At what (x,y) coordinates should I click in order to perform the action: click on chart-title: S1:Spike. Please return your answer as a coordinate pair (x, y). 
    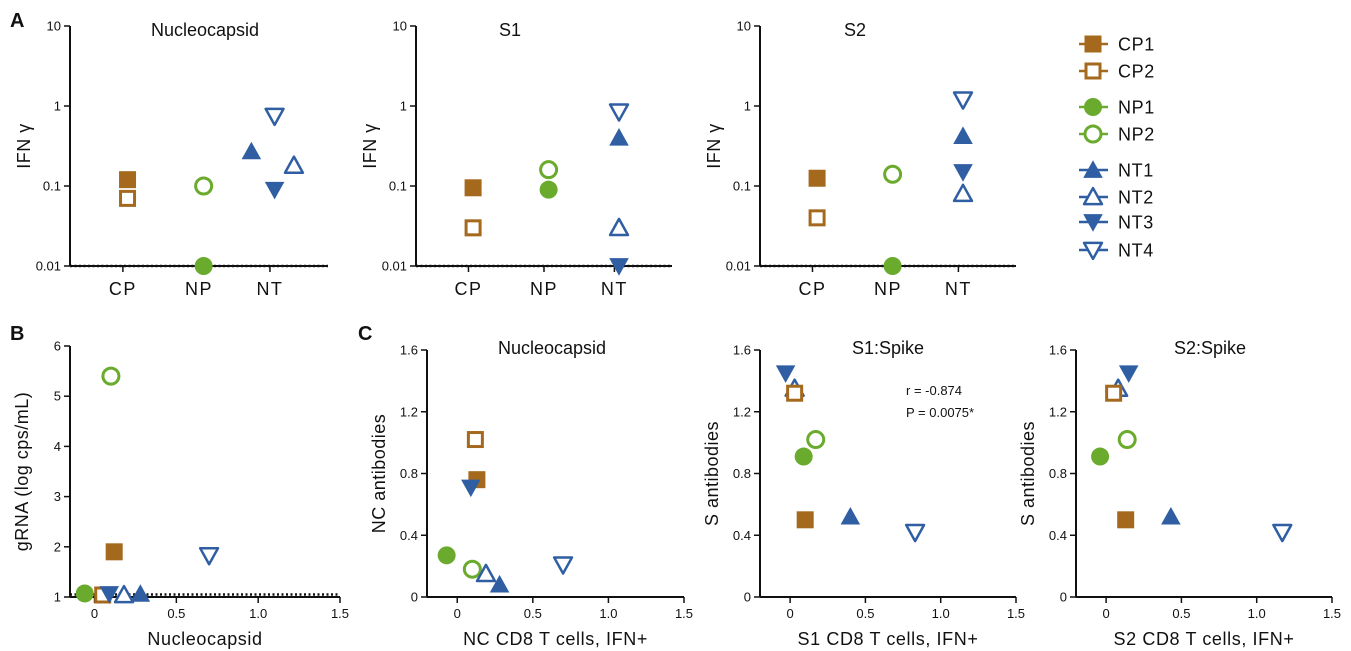
    Looking at the image, I should click on (888, 348).